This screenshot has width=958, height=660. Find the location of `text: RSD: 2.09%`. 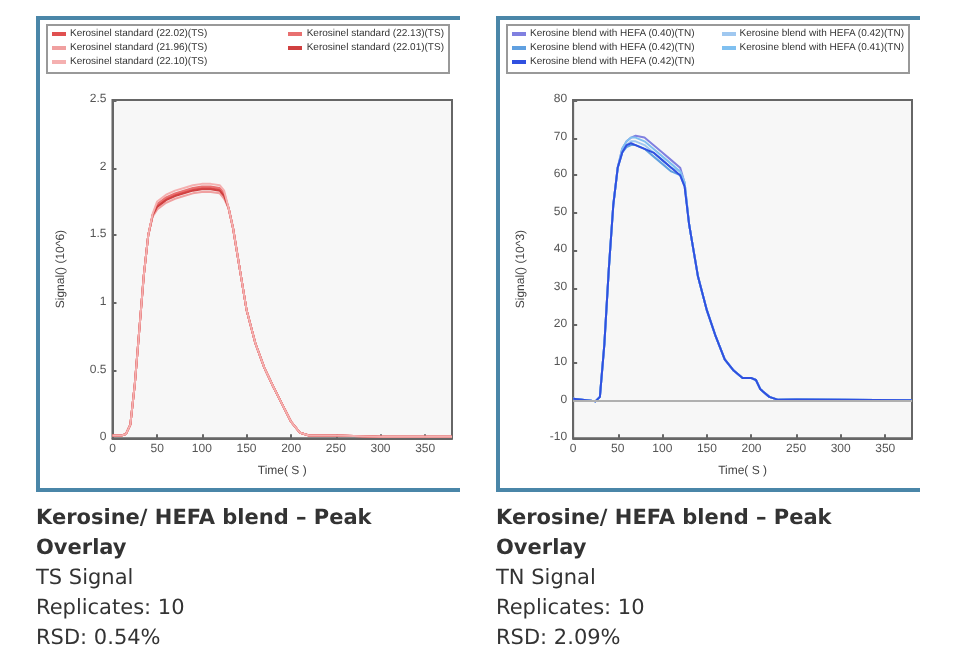

text: RSD: 2.09% is located at coordinates (559, 639).